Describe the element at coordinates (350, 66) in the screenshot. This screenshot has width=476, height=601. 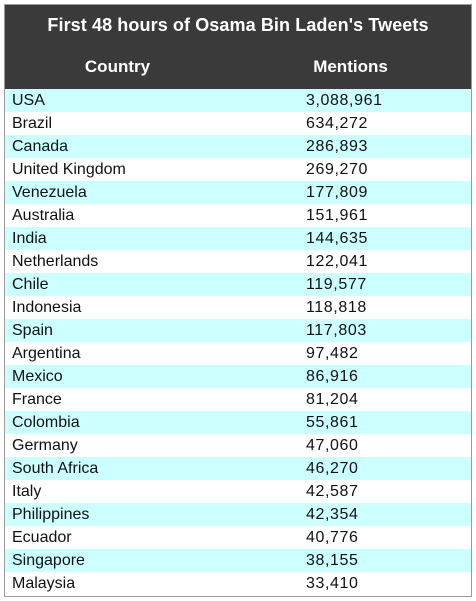
I see `column-header-mentions: Mentions` at that location.